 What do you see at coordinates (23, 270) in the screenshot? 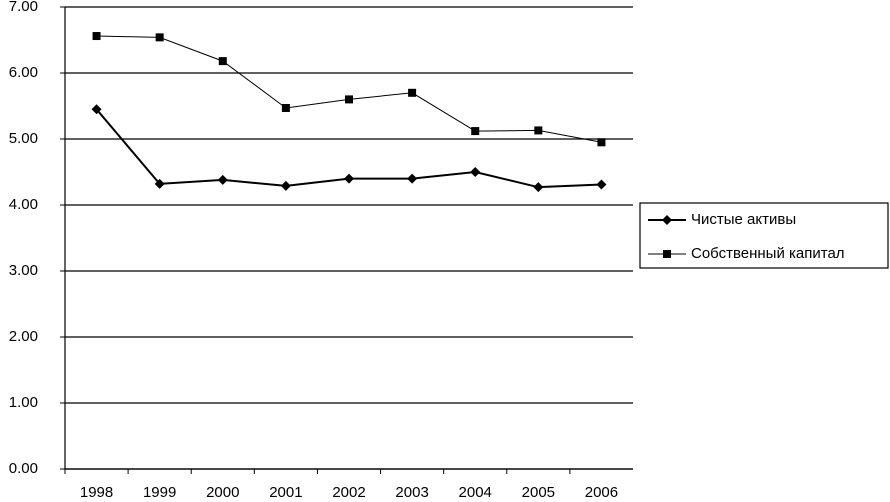
I see `y-tick-label: 3.00` at bounding box center [23, 270].